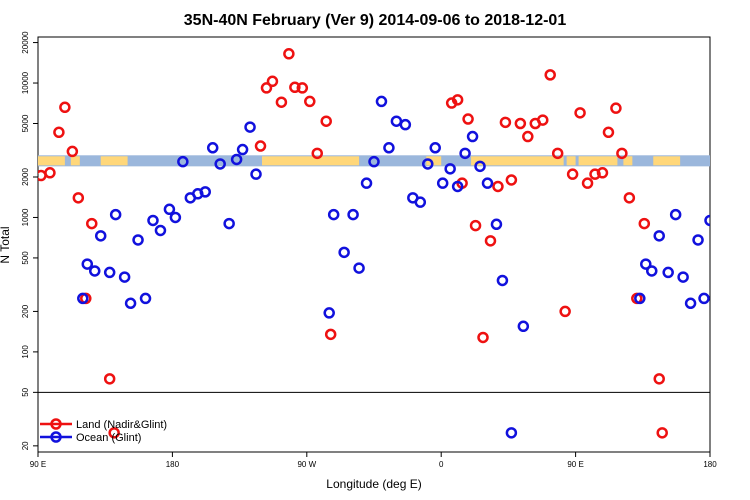 This screenshot has width=750, height=500. What do you see at coordinates (25, 445) in the screenshot?
I see `y-tick-label: 20` at bounding box center [25, 445].